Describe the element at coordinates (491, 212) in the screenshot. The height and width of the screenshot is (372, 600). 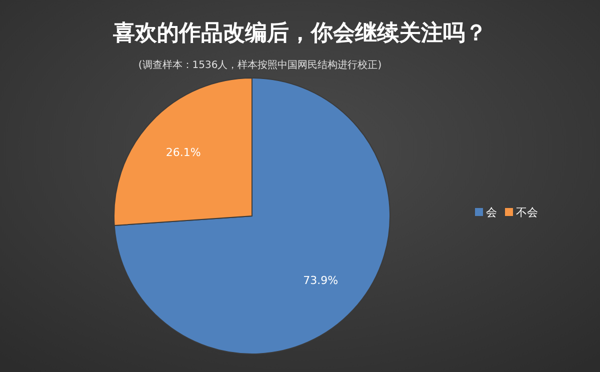
I see `slice-label: 会` at that location.